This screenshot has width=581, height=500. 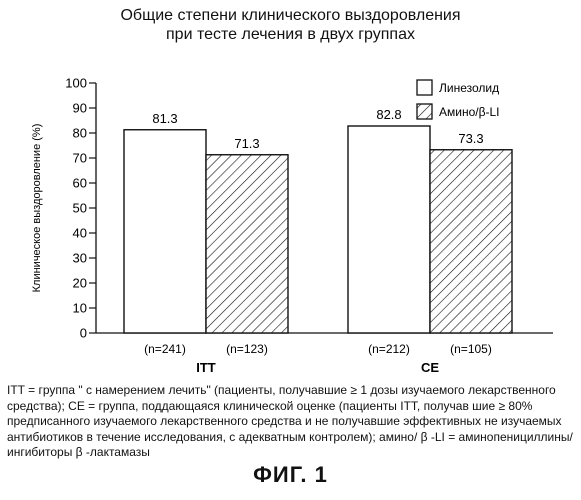 What do you see at coordinates (83, 333) in the screenshot?
I see `y-tick-label: 0` at bounding box center [83, 333].